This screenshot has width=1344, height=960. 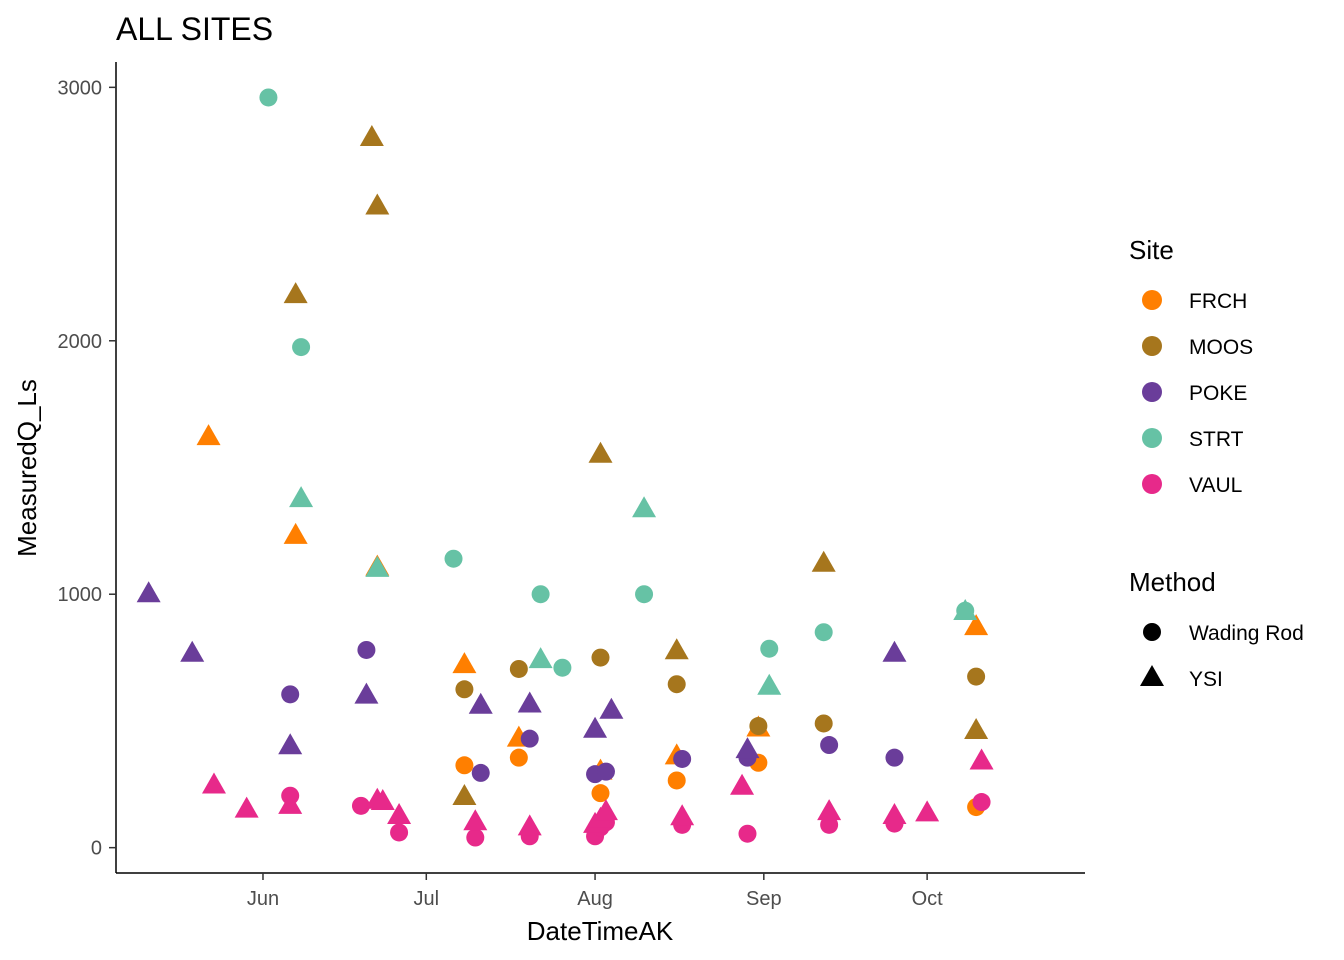 What do you see at coordinates (427, 899) in the screenshot?
I see `x-tick-label: Jul` at bounding box center [427, 899].